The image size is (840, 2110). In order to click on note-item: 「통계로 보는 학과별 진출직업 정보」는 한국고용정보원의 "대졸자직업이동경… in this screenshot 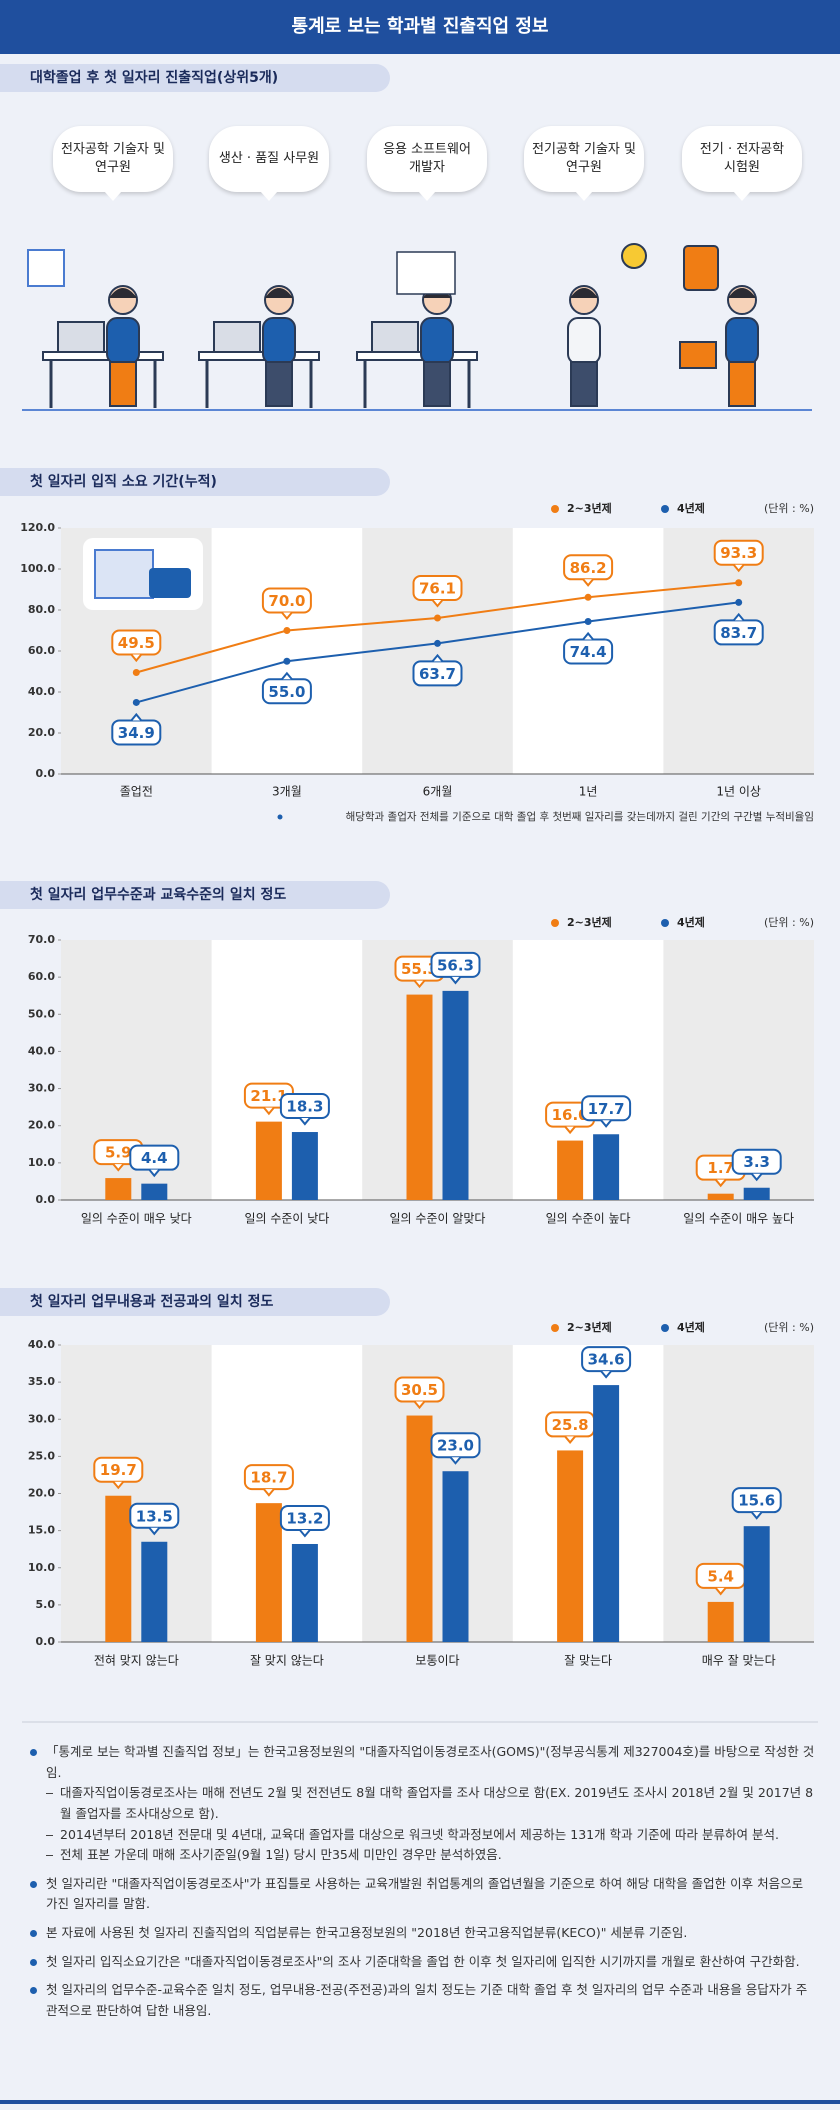, I will do `click(423, 1804)`.